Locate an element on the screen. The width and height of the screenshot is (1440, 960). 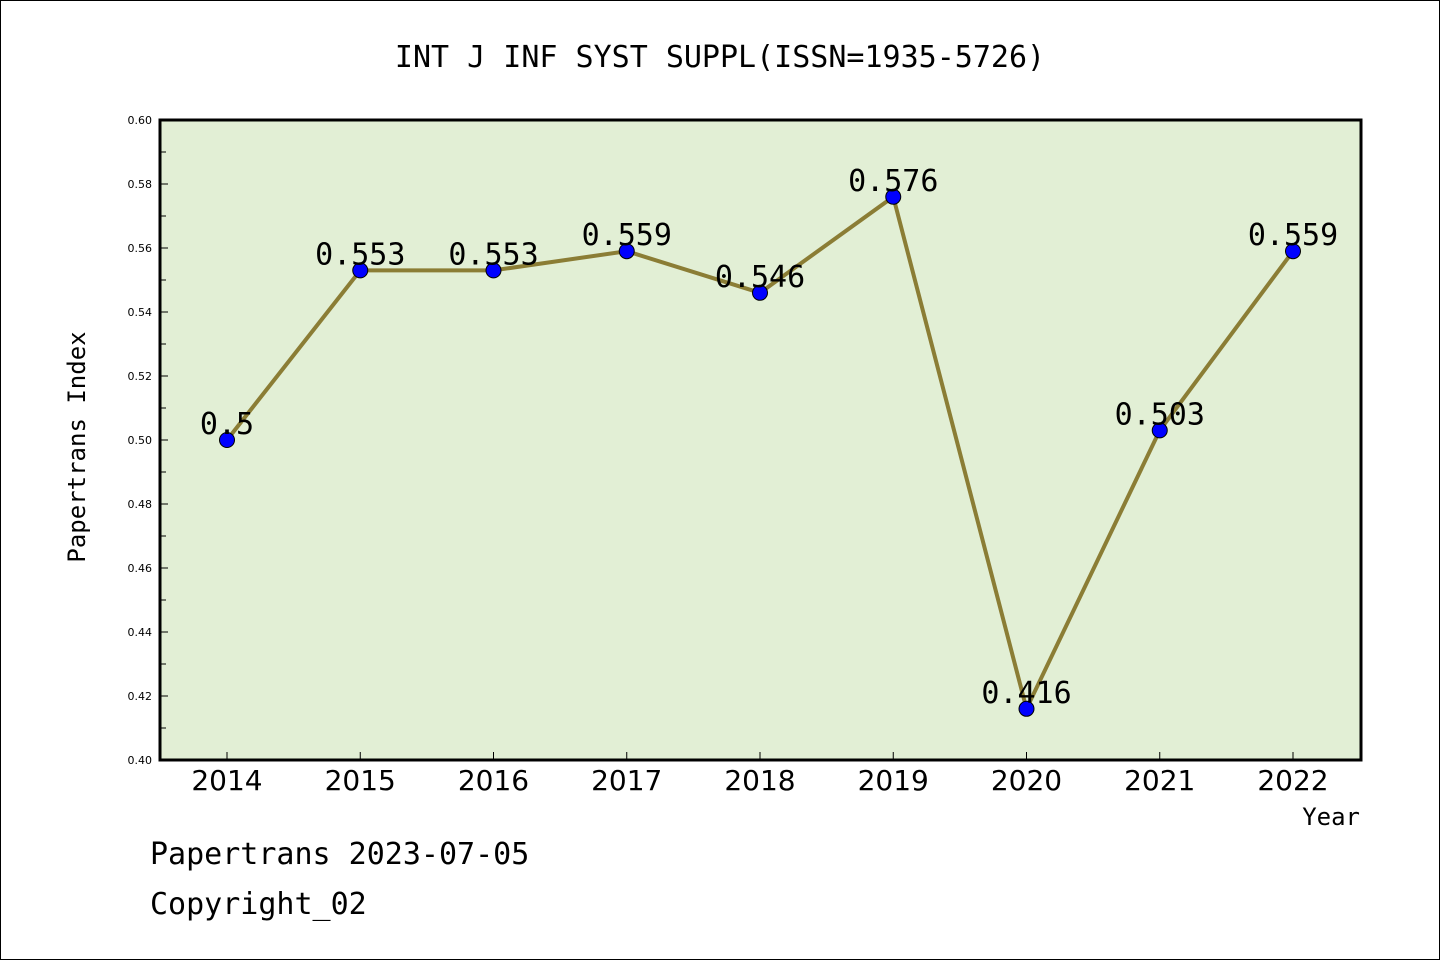
data-label: 0.416 is located at coordinates (1026, 693).